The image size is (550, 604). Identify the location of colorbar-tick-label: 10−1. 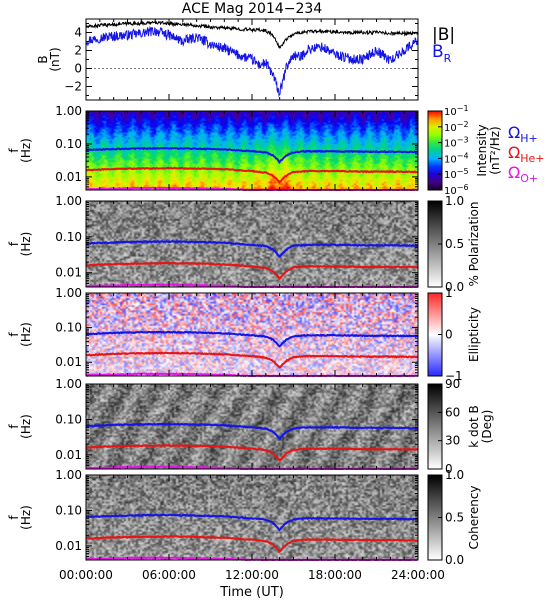
(456, 111).